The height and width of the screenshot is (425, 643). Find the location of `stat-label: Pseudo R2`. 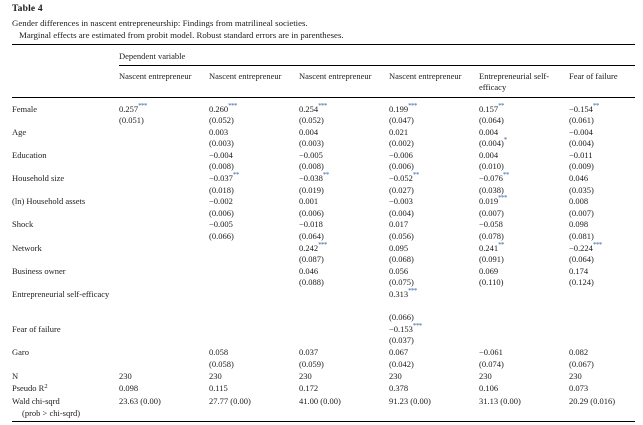

stat-label: Pseudo R2 is located at coordinates (30, 388).